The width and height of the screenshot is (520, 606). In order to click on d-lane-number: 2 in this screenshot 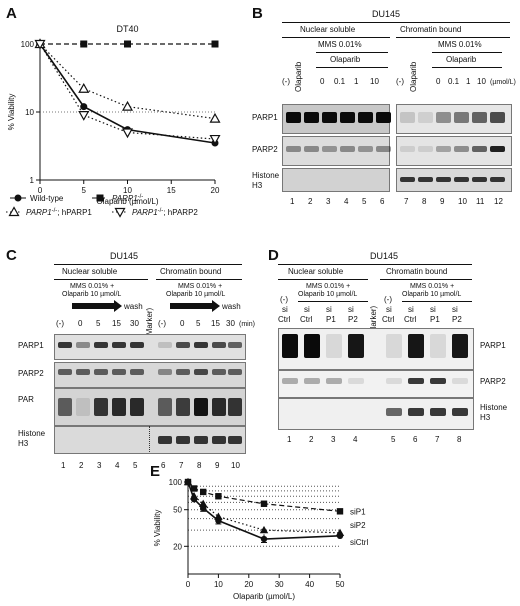, I will do `click(311, 439)`.